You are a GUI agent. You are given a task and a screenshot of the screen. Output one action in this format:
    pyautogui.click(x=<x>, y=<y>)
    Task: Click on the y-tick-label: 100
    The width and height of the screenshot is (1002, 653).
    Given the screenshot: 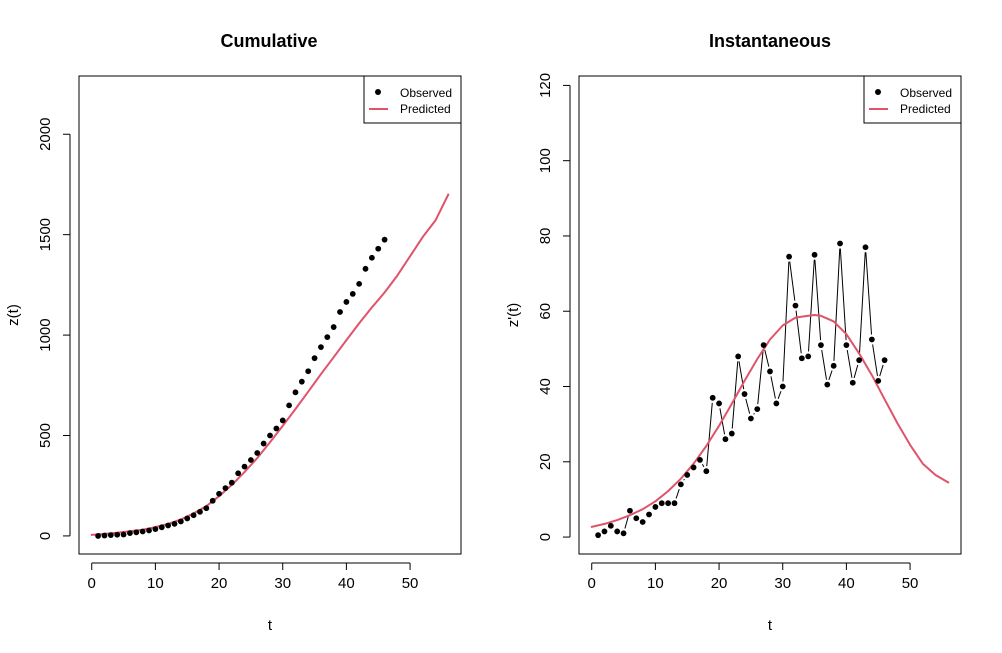 What is the action you would take?
    pyautogui.click(x=545, y=160)
    